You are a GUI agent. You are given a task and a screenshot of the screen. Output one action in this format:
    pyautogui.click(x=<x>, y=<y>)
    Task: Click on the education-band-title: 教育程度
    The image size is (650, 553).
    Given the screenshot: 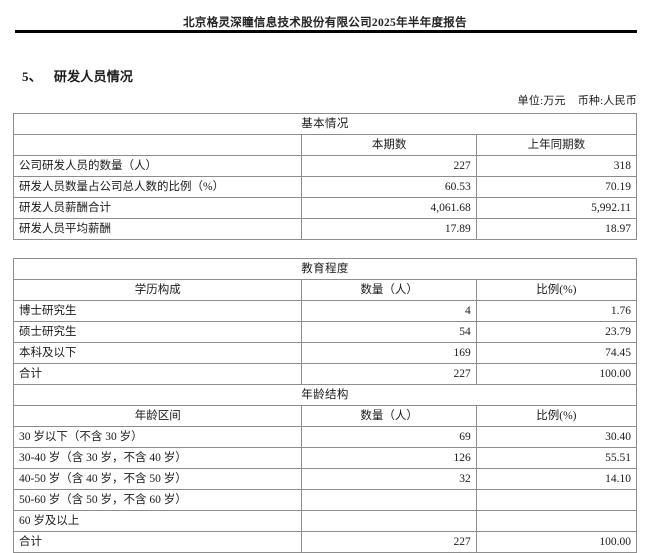 What is the action you would take?
    pyautogui.click(x=325, y=269)
    